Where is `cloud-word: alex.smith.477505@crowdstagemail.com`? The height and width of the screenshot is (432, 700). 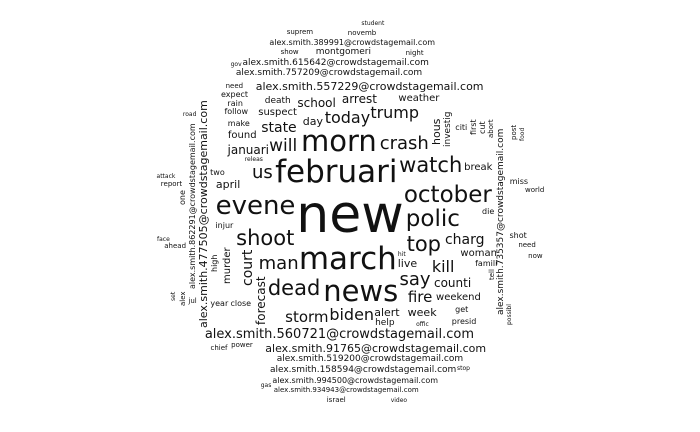
cloud-word: alex.smith.477505@crowdstagemail.com is located at coordinates (203, 214).